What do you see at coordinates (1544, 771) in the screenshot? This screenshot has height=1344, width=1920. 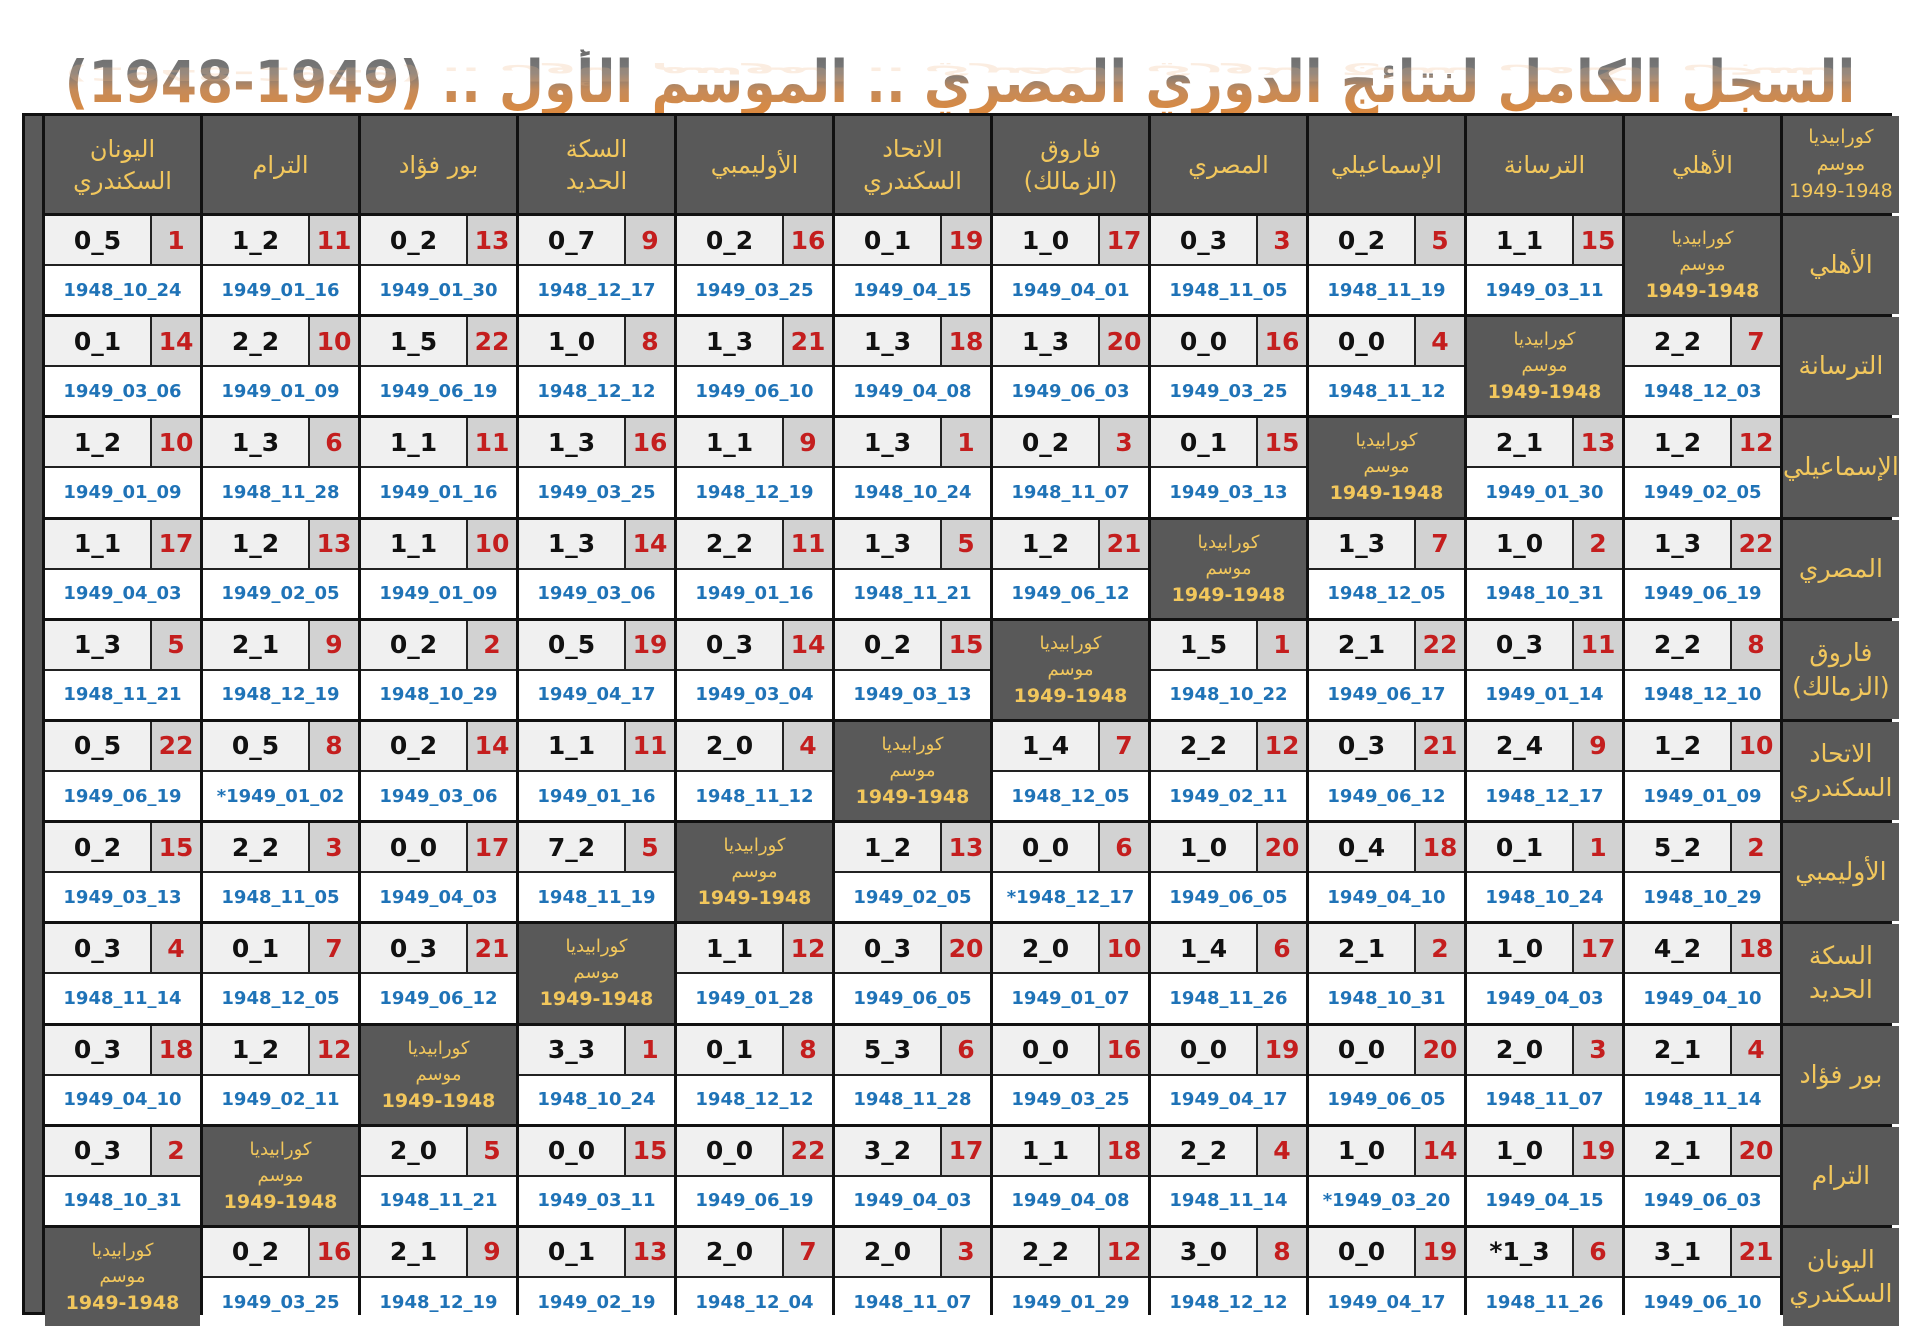 I see `match-cell: 2_4 9 1948_12_17` at bounding box center [1544, 771].